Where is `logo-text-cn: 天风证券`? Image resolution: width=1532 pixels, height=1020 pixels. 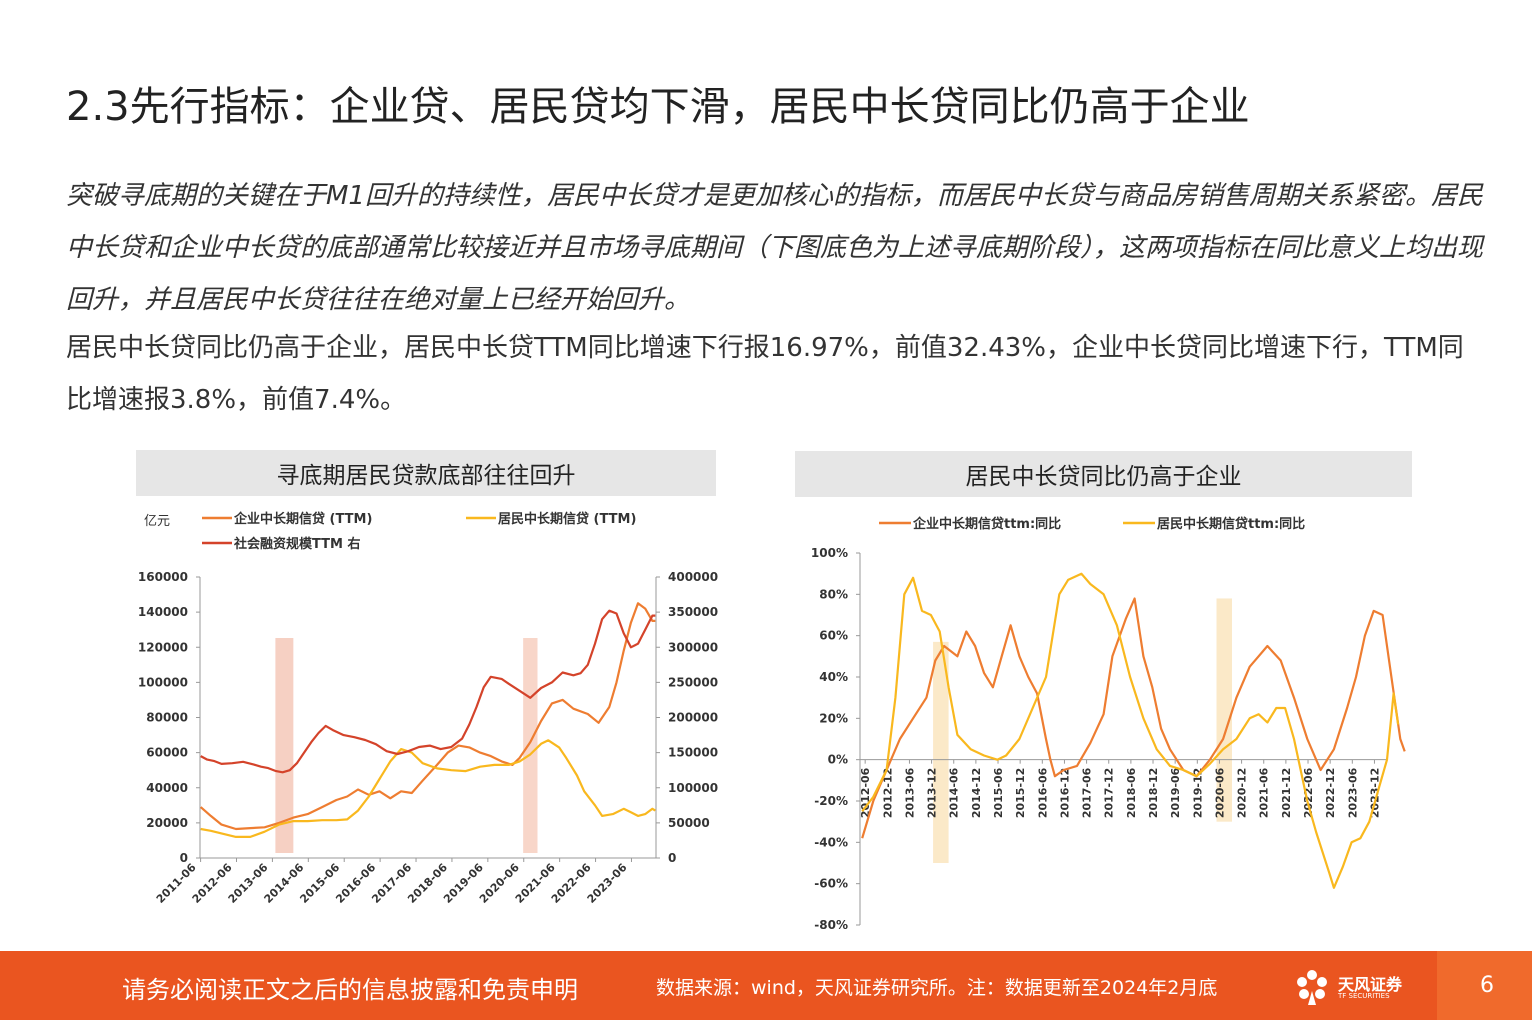
logo-text-cn: 天风证券 is located at coordinates (1370, 984).